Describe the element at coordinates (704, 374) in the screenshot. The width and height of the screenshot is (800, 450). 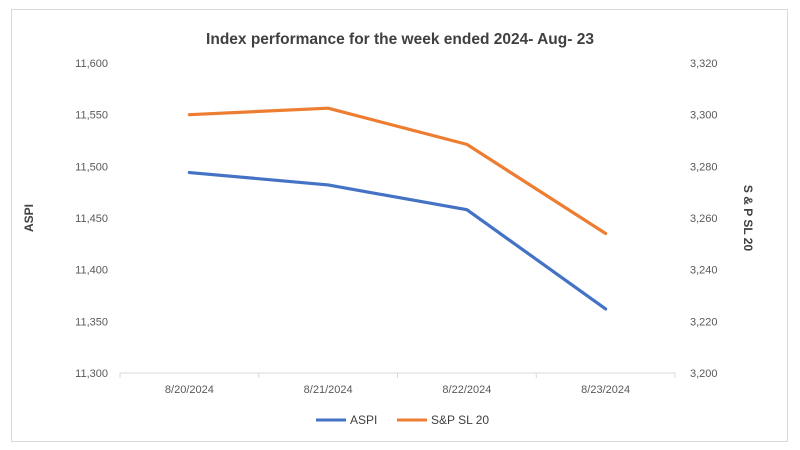
I see `right-tick-label: 3,200` at that location.